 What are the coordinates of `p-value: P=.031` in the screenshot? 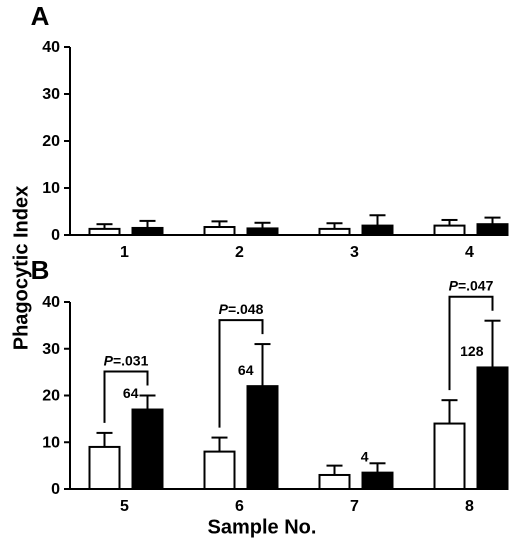 It's located at (126, 360).